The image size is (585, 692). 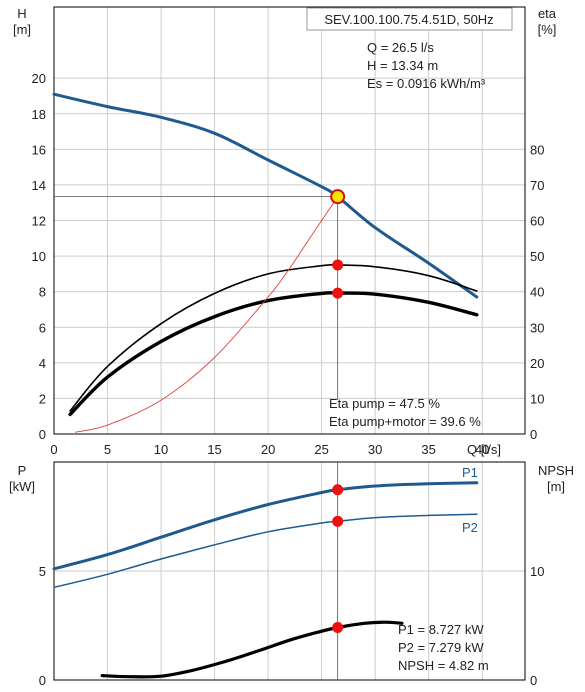 What do you see at coordinates (42, 434) in the screenshot?
I see `y-tick-label: 0` at bounding box center [42, 434].